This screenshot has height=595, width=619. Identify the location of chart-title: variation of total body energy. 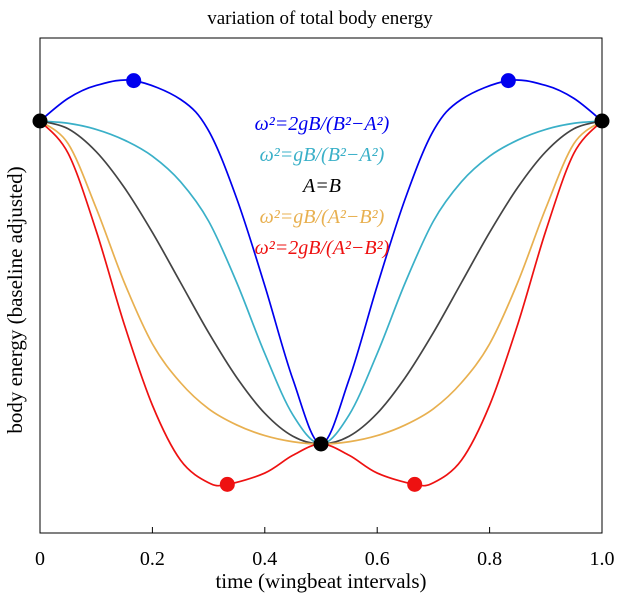
(320, 18).